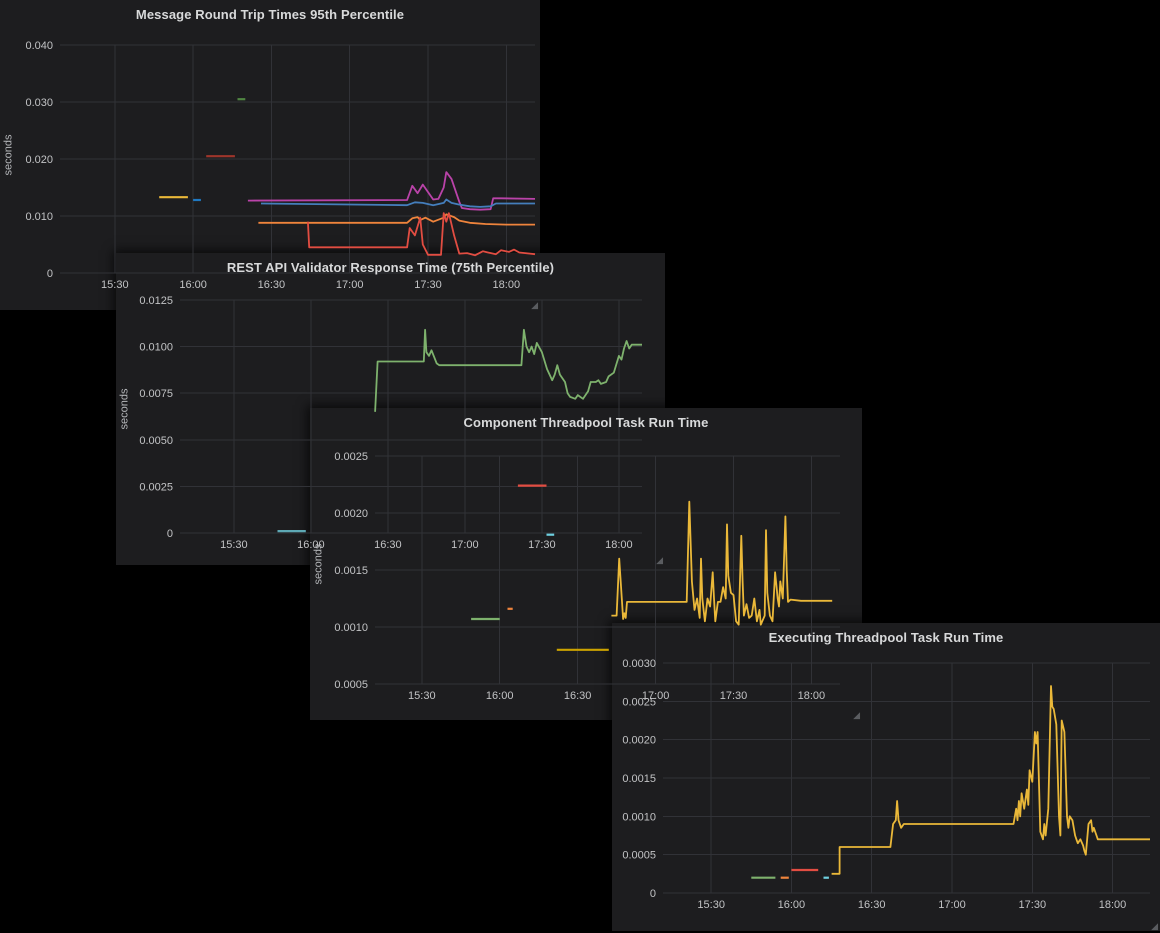 This screenshot has width=1160, height=933. What do you see at coordinates (421, 234) in the screenshot?
I see `series-red` at bounding box center [421, 234].